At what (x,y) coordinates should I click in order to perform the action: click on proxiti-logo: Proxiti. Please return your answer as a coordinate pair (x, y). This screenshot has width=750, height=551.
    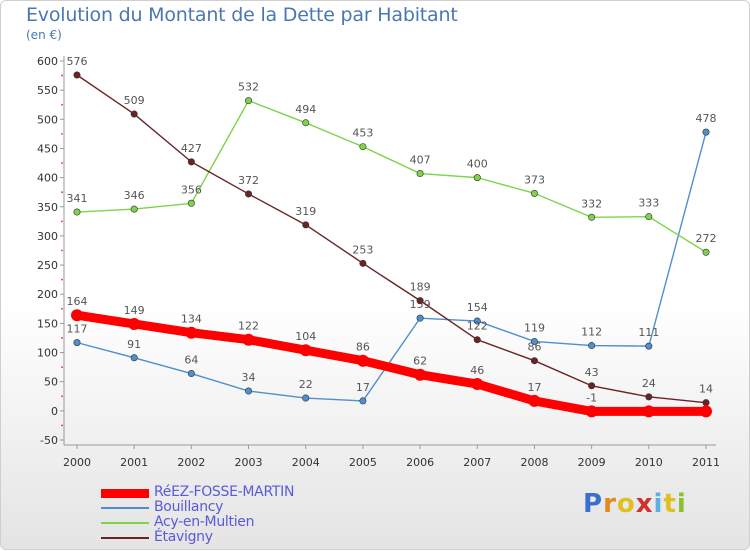
    Looking at the image, I should click on (635, 504).